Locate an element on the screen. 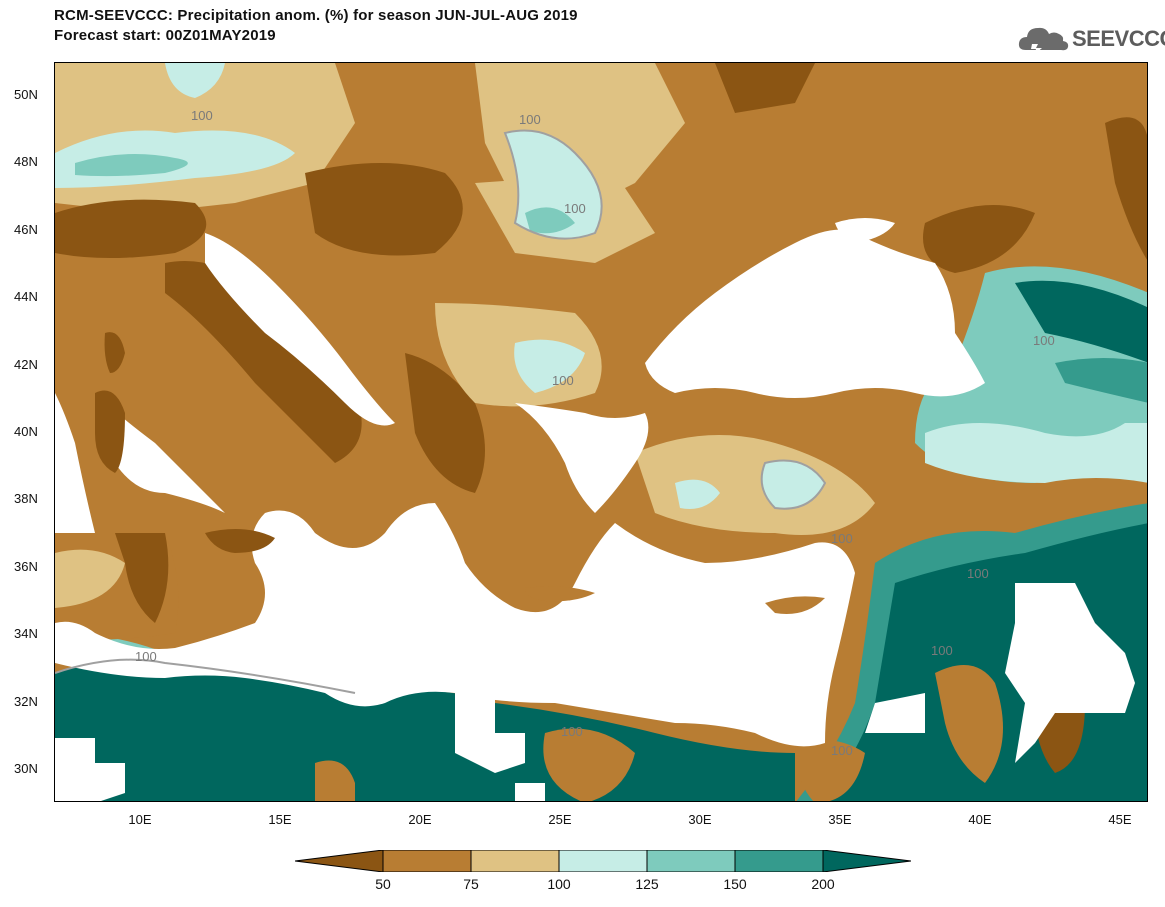 This screenshot has height=907, width=1165. lon-label: 30E is located at coordinates (700, 819).